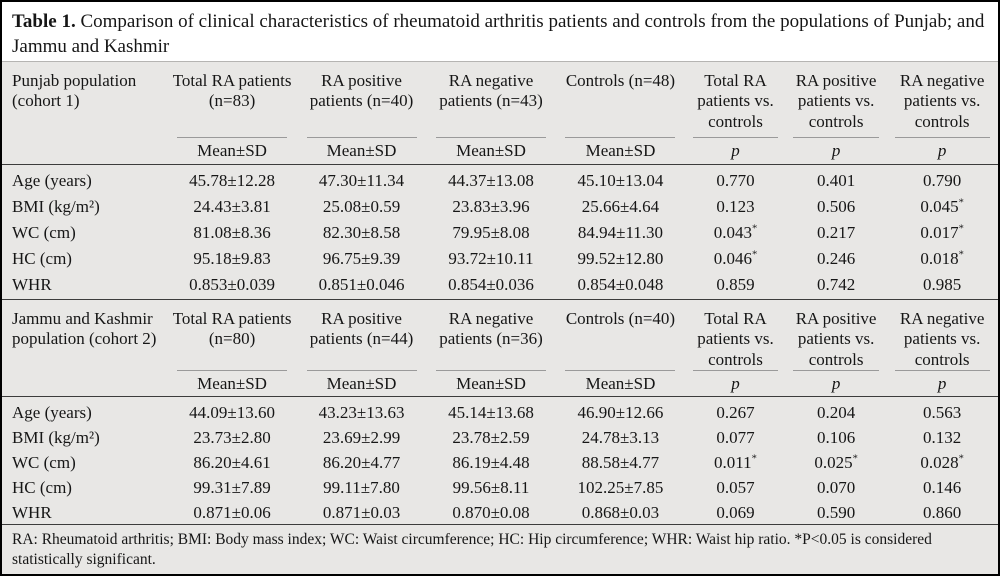 Image resolution: width=1000 pixels, height=576 pixels. What do you see at coordinates (32, 284) in the screenshot?
I see `row-label: WHR` at bounding box center [32, 284].